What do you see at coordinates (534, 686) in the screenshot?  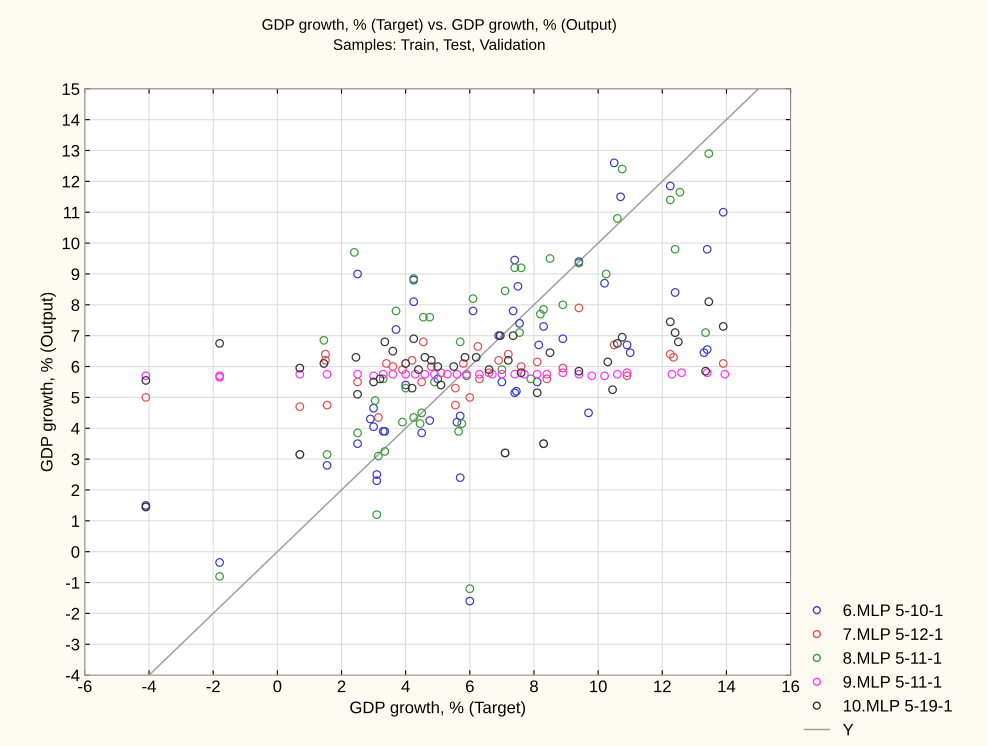 I see `x-tick-label: 8` at bounding box center [534, 686].